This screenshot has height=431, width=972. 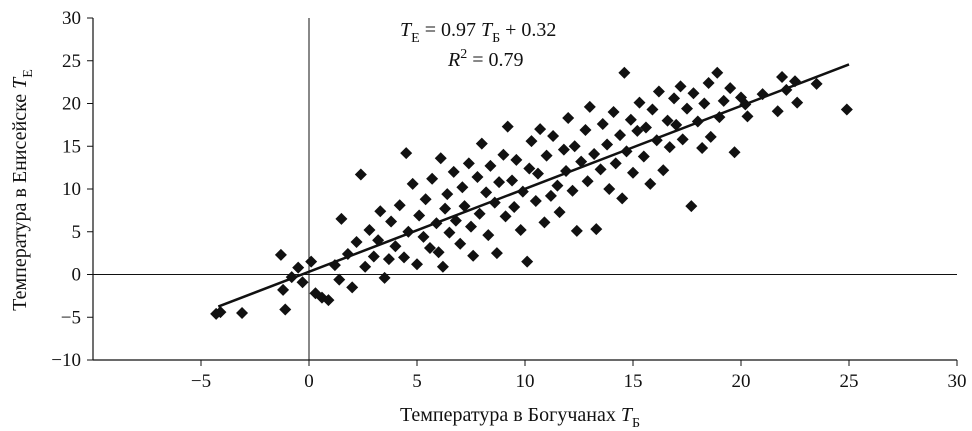 I want to click on y-tick-label: −5, so click(x=71, y=317).